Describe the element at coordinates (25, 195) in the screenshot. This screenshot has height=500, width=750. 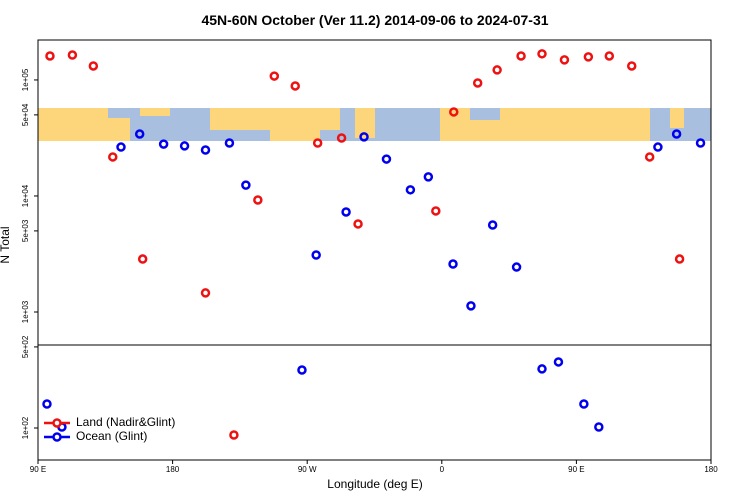
I see `y-tick-label: 1e+04` at that location.